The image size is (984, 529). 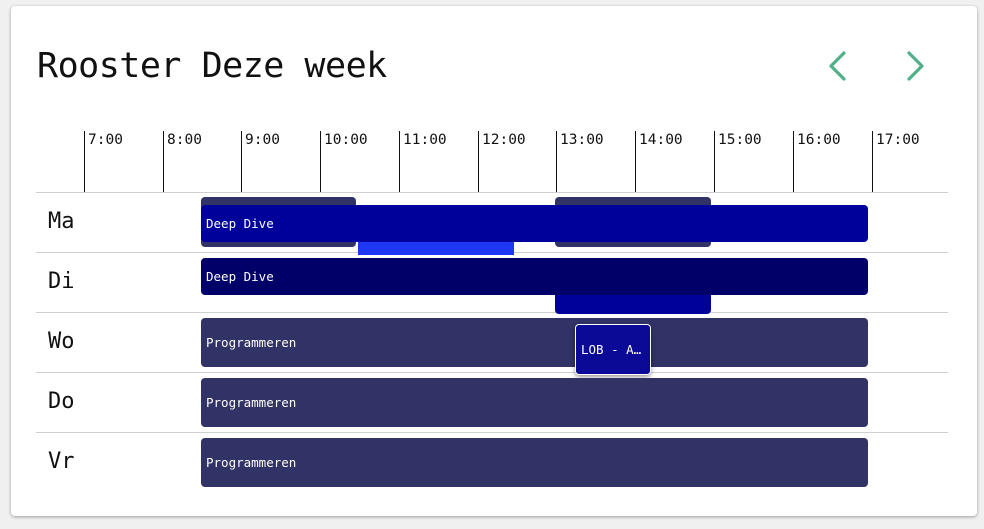 What do you see at coordinates (105, 140) in the screenshot?
I see `time-label: 7:00` at bounding box center [105, 140].